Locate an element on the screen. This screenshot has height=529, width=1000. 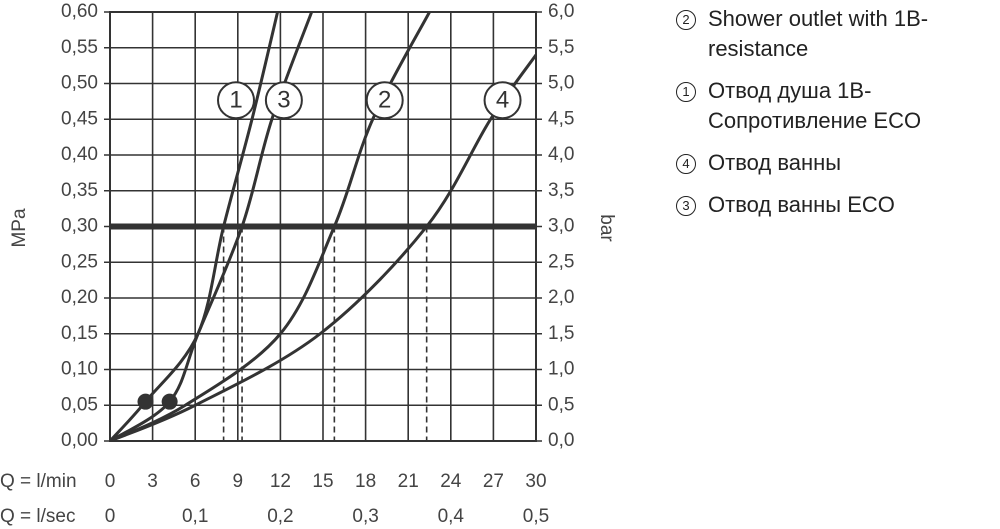
y-tick-label: 0,55 is located at coordinates (79, 47).